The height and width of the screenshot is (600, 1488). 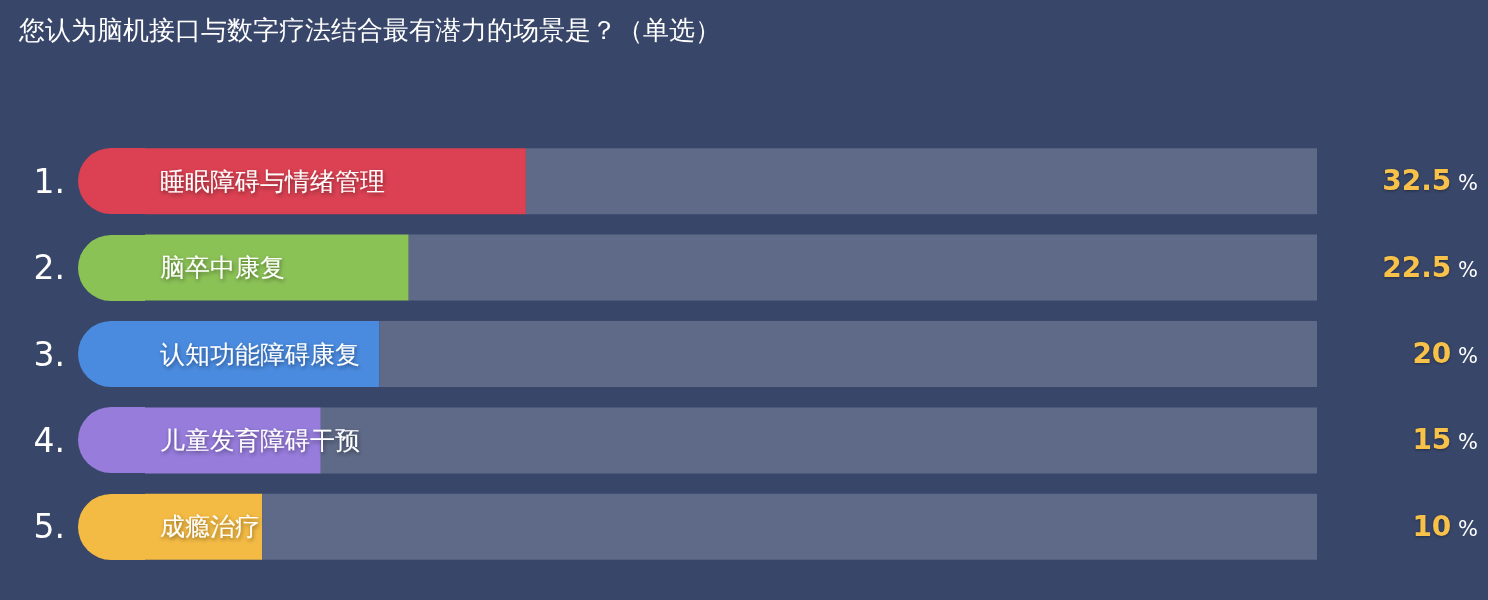 What do you see at coordinates (49, 527) in the screenshot?
I see `text: 5.` at bounding box center [49, 527].